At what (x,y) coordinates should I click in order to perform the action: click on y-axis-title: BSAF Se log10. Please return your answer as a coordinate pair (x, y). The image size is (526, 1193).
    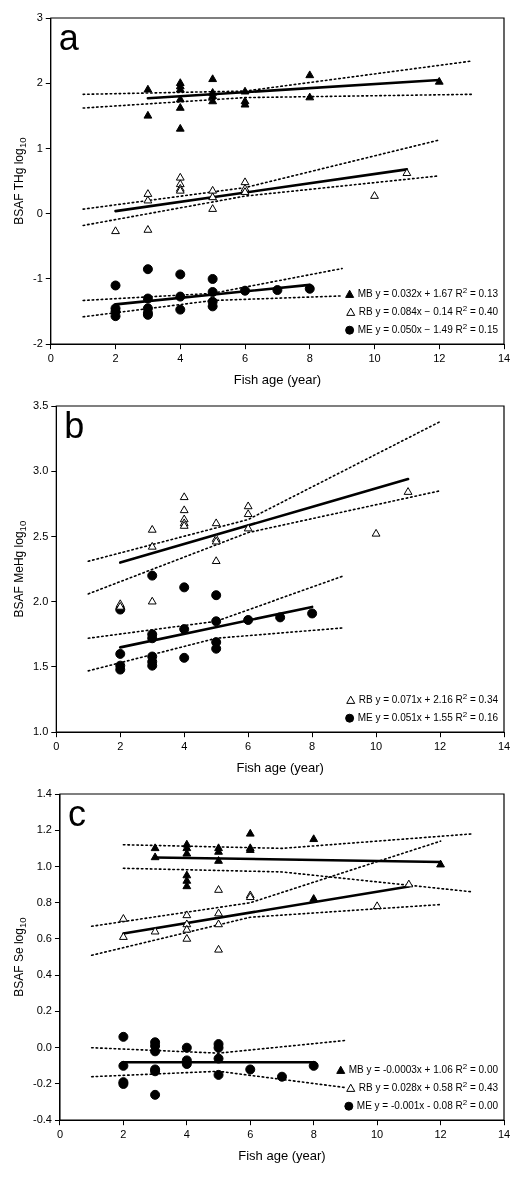
    Looking at the image, I should click on (20, 957).